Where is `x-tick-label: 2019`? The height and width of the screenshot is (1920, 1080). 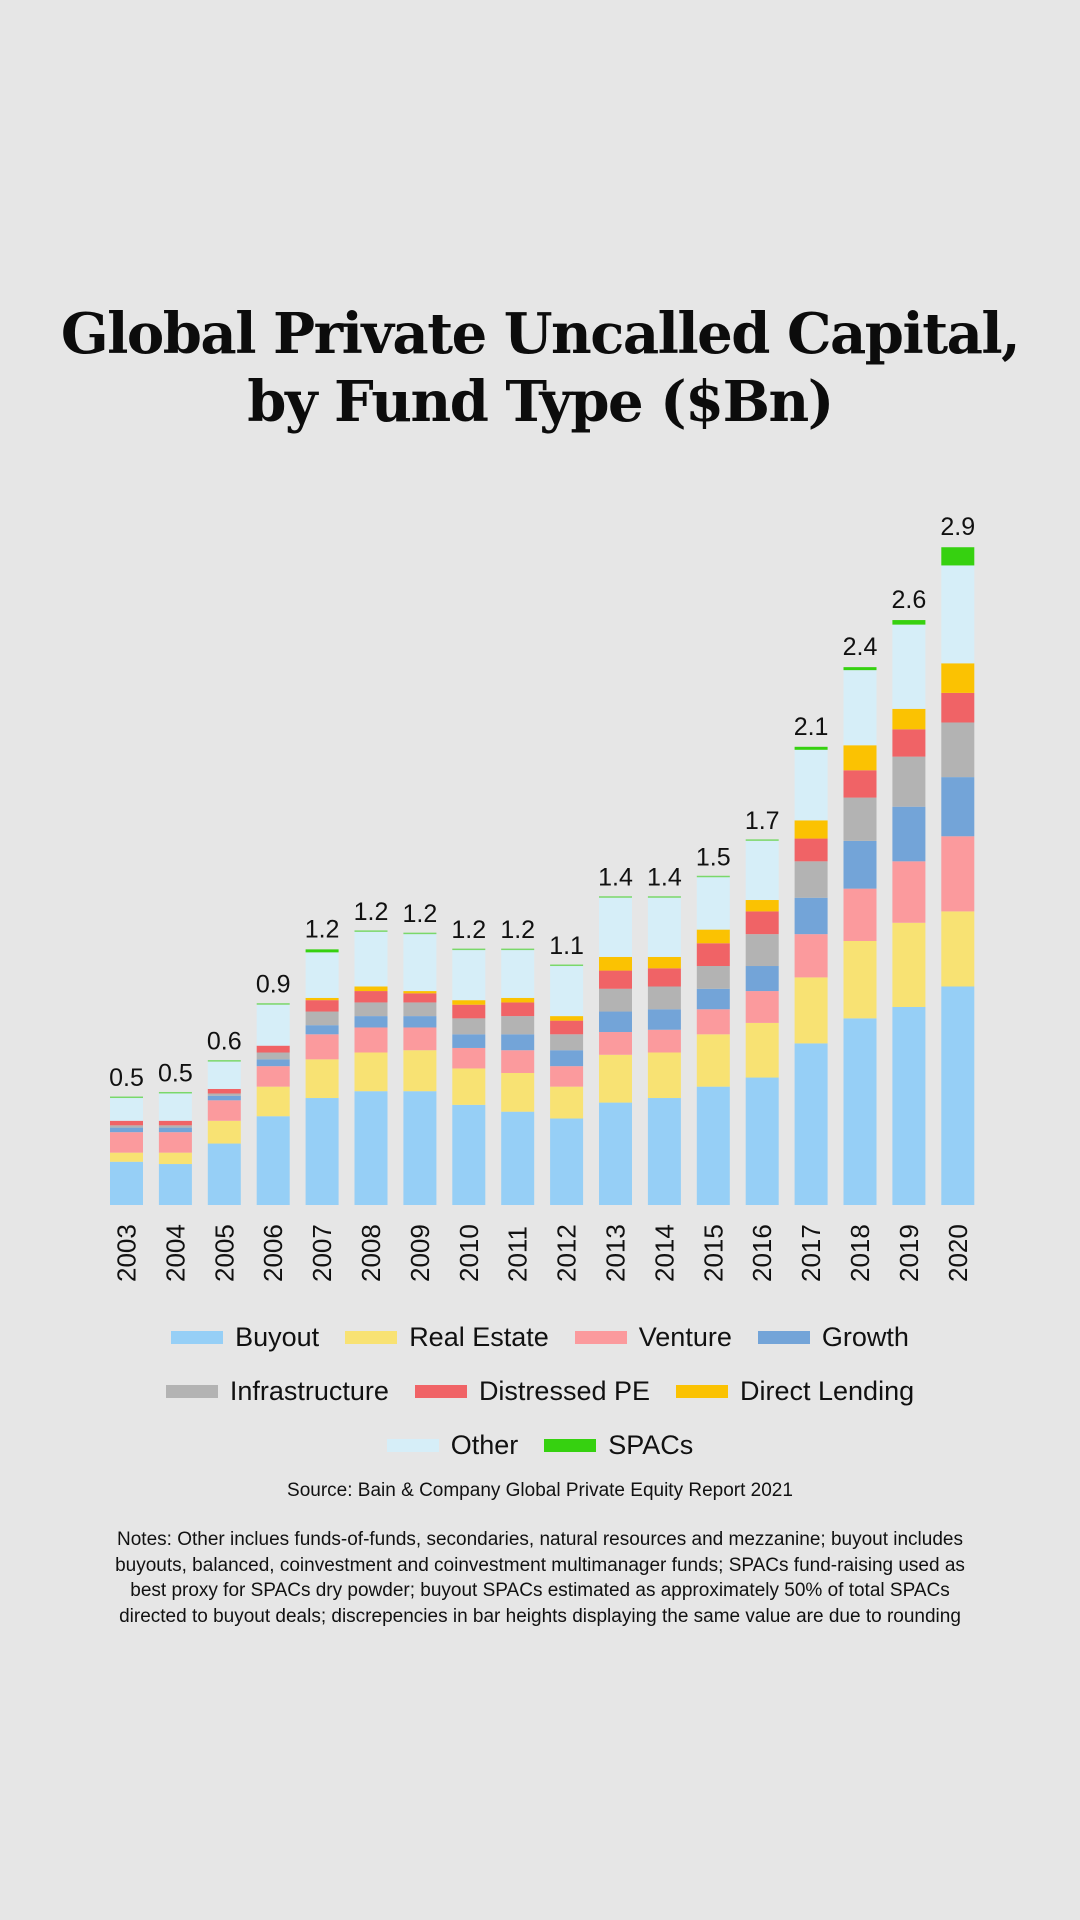
x-tick-label: 2019 is located at coordinates (909, 1253).